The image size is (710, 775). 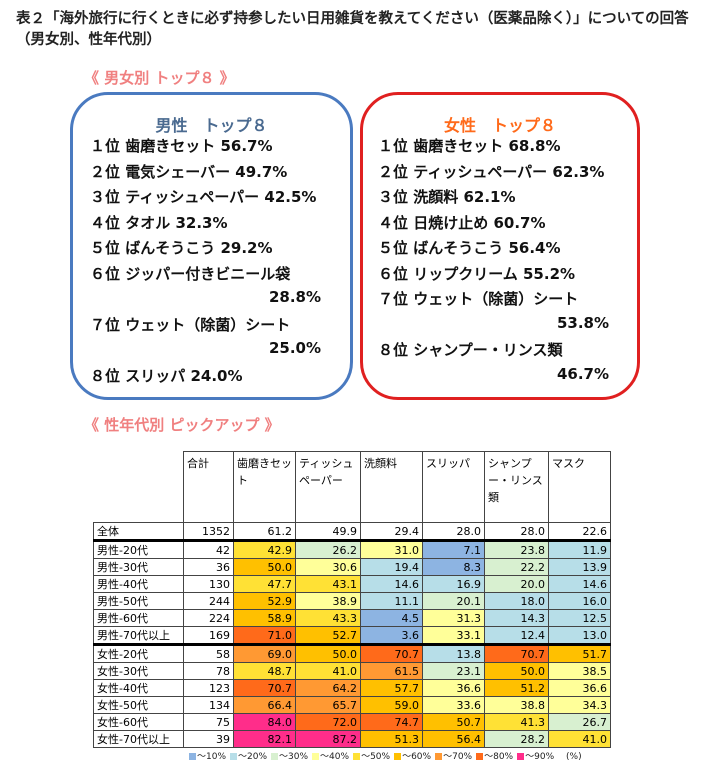 I want to click on table-cell: 42.9, so click(x=264, y=549).